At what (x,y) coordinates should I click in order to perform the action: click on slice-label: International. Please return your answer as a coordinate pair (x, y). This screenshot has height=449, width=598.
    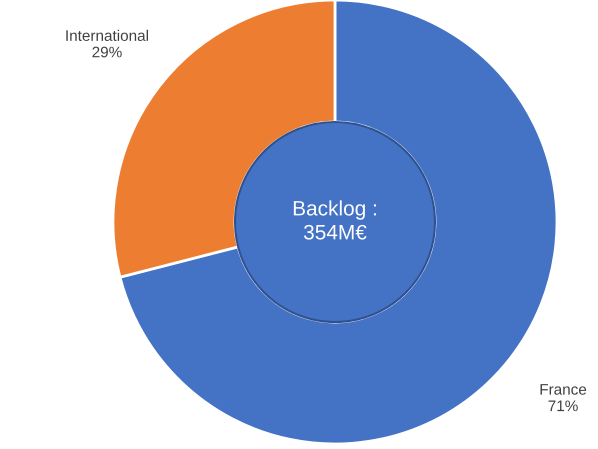
    Looking at the image, I should click on (107, 35).